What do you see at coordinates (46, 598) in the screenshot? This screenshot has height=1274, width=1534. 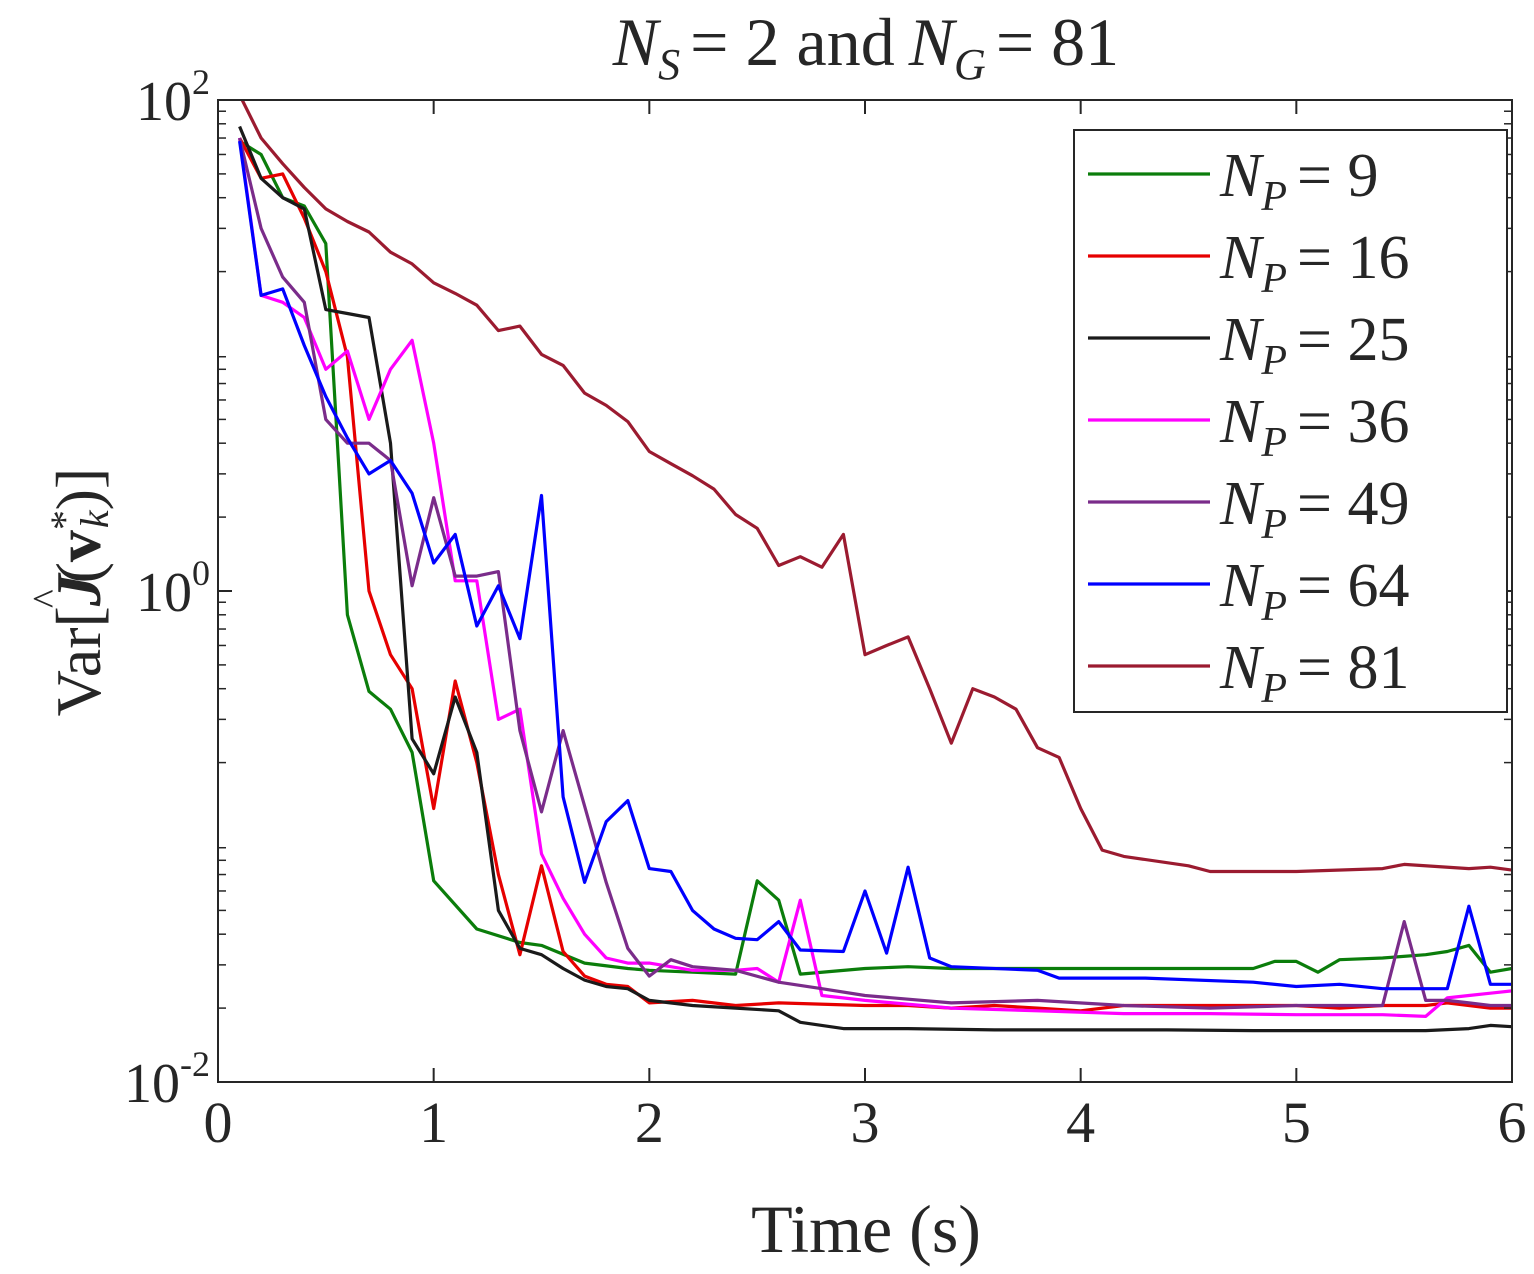 I see `y-label-hat: ^` at bounding box center [46, 598].